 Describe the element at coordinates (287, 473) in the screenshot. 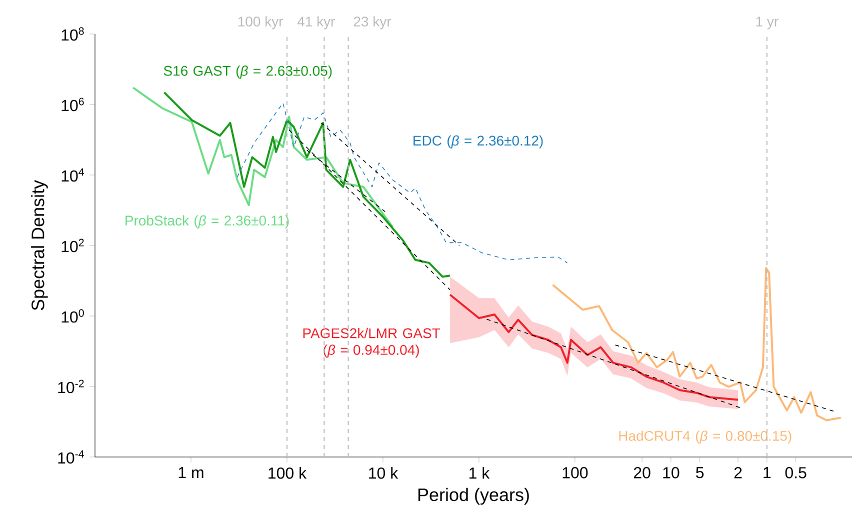

I see `x-tick-label: 100 k` at that location.